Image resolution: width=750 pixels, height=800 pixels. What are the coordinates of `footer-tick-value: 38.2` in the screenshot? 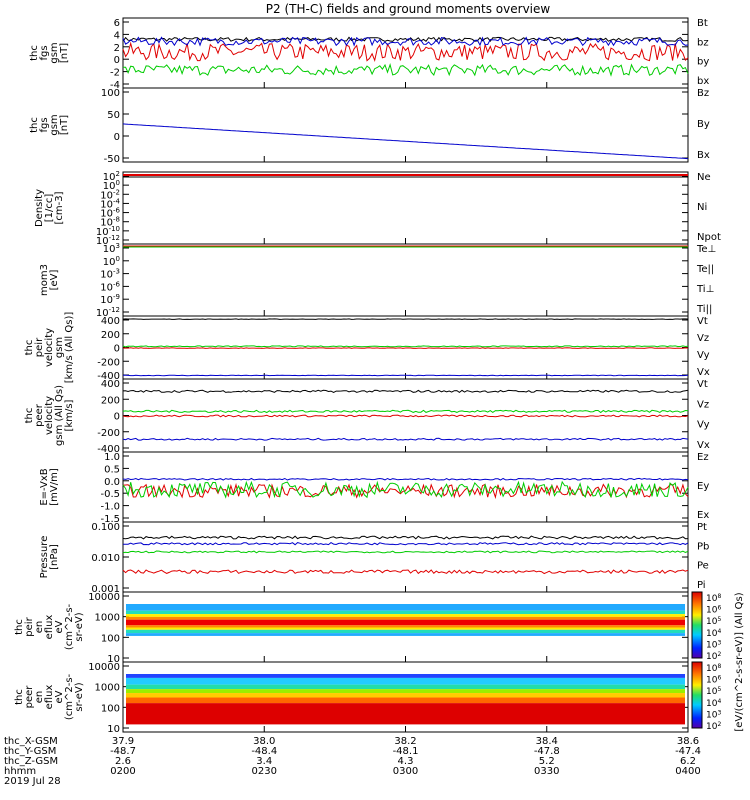 It's located at (405, 741).